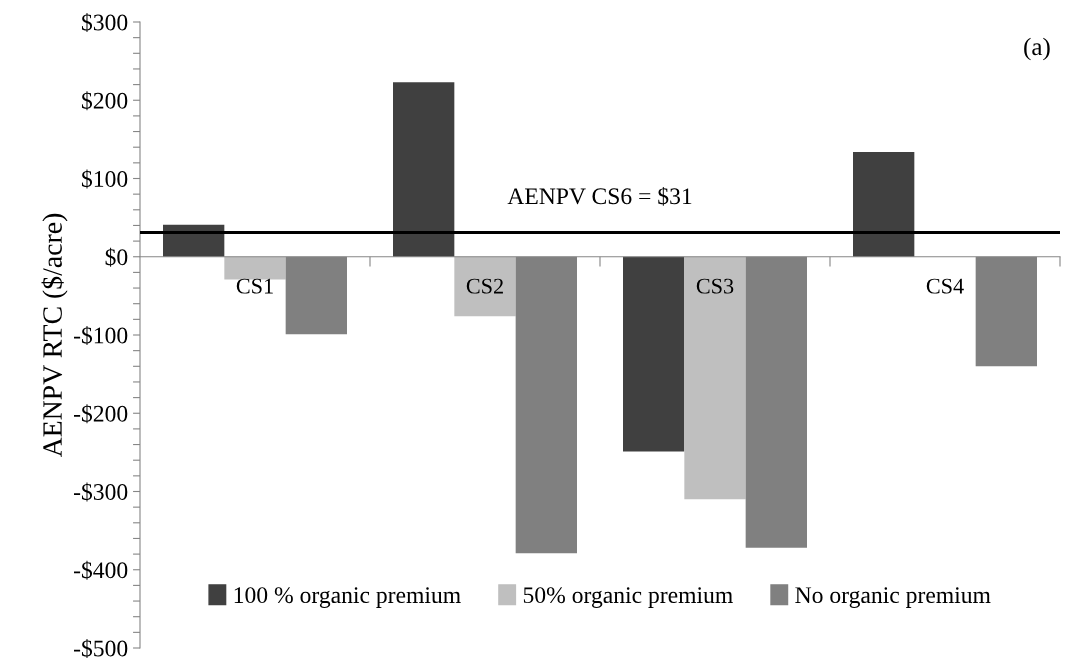  What do you see at coordinates (100, 570) in the screenshot?
I see `y-tick-label: -$400` at bounding box center [100, 570].